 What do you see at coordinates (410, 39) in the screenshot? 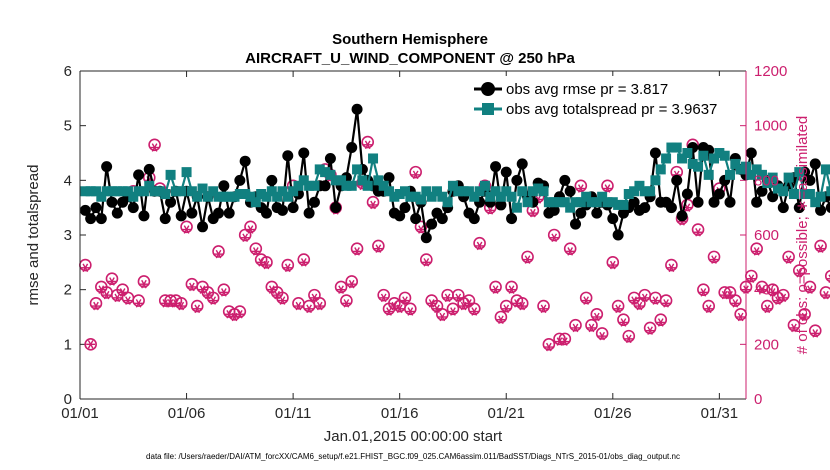
I see `chart-title: Southern Hemisphere` at bounding box center [410, 39].